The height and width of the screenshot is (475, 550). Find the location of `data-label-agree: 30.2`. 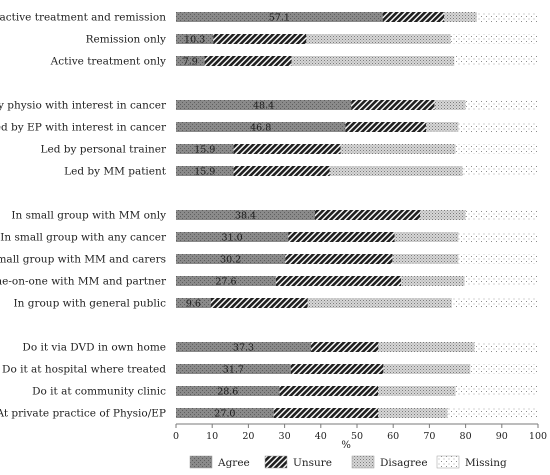

data-label-agree: 30.2 is located at coordinates (230, 260).